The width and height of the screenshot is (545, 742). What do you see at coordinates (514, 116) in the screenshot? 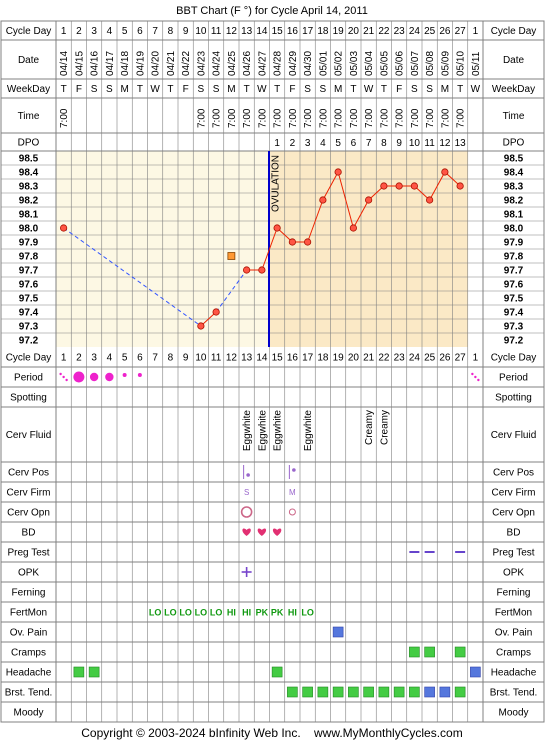
I see `row-label-right-time: Time` at bounding box center [514, 116].